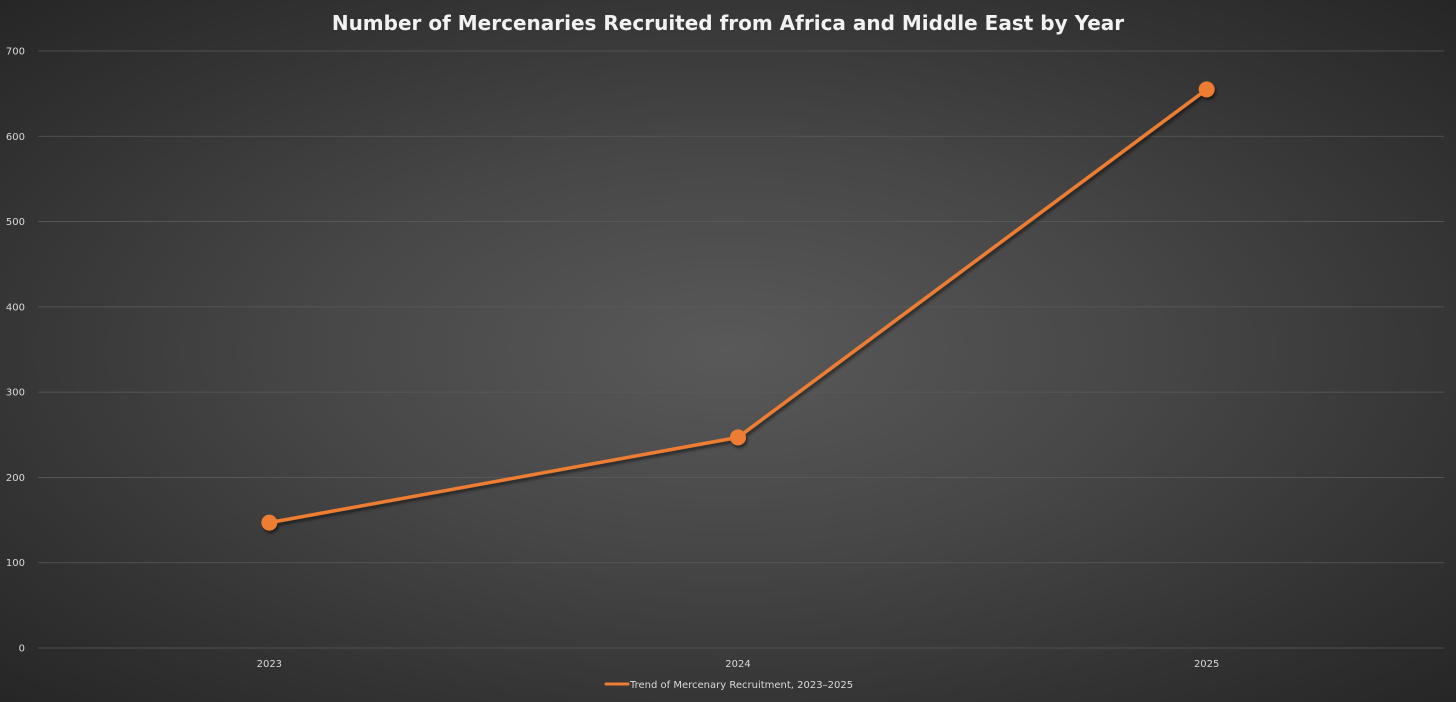  I want to click on x-tick-label: 2023, so click(269, 664).